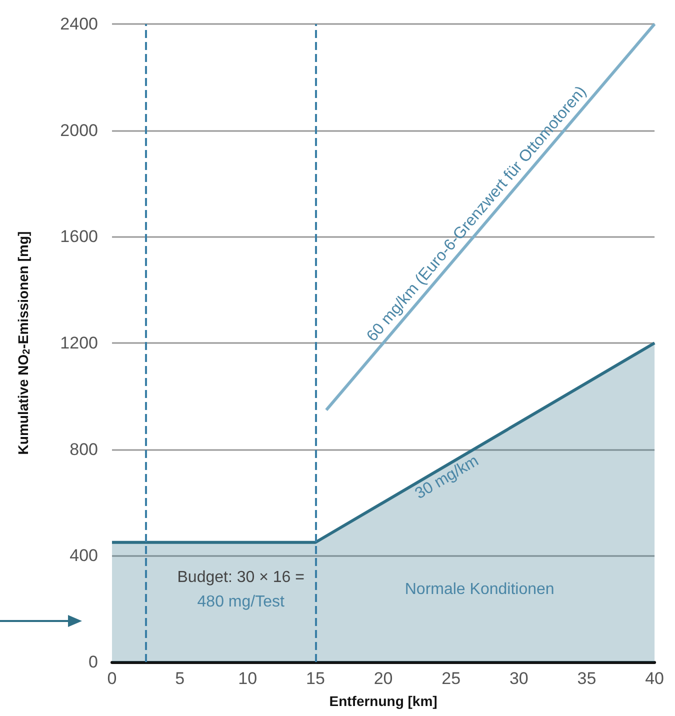 This screenshot has height=716, width=675. I want to click on x-tick-label: 20, so click(383, 678).